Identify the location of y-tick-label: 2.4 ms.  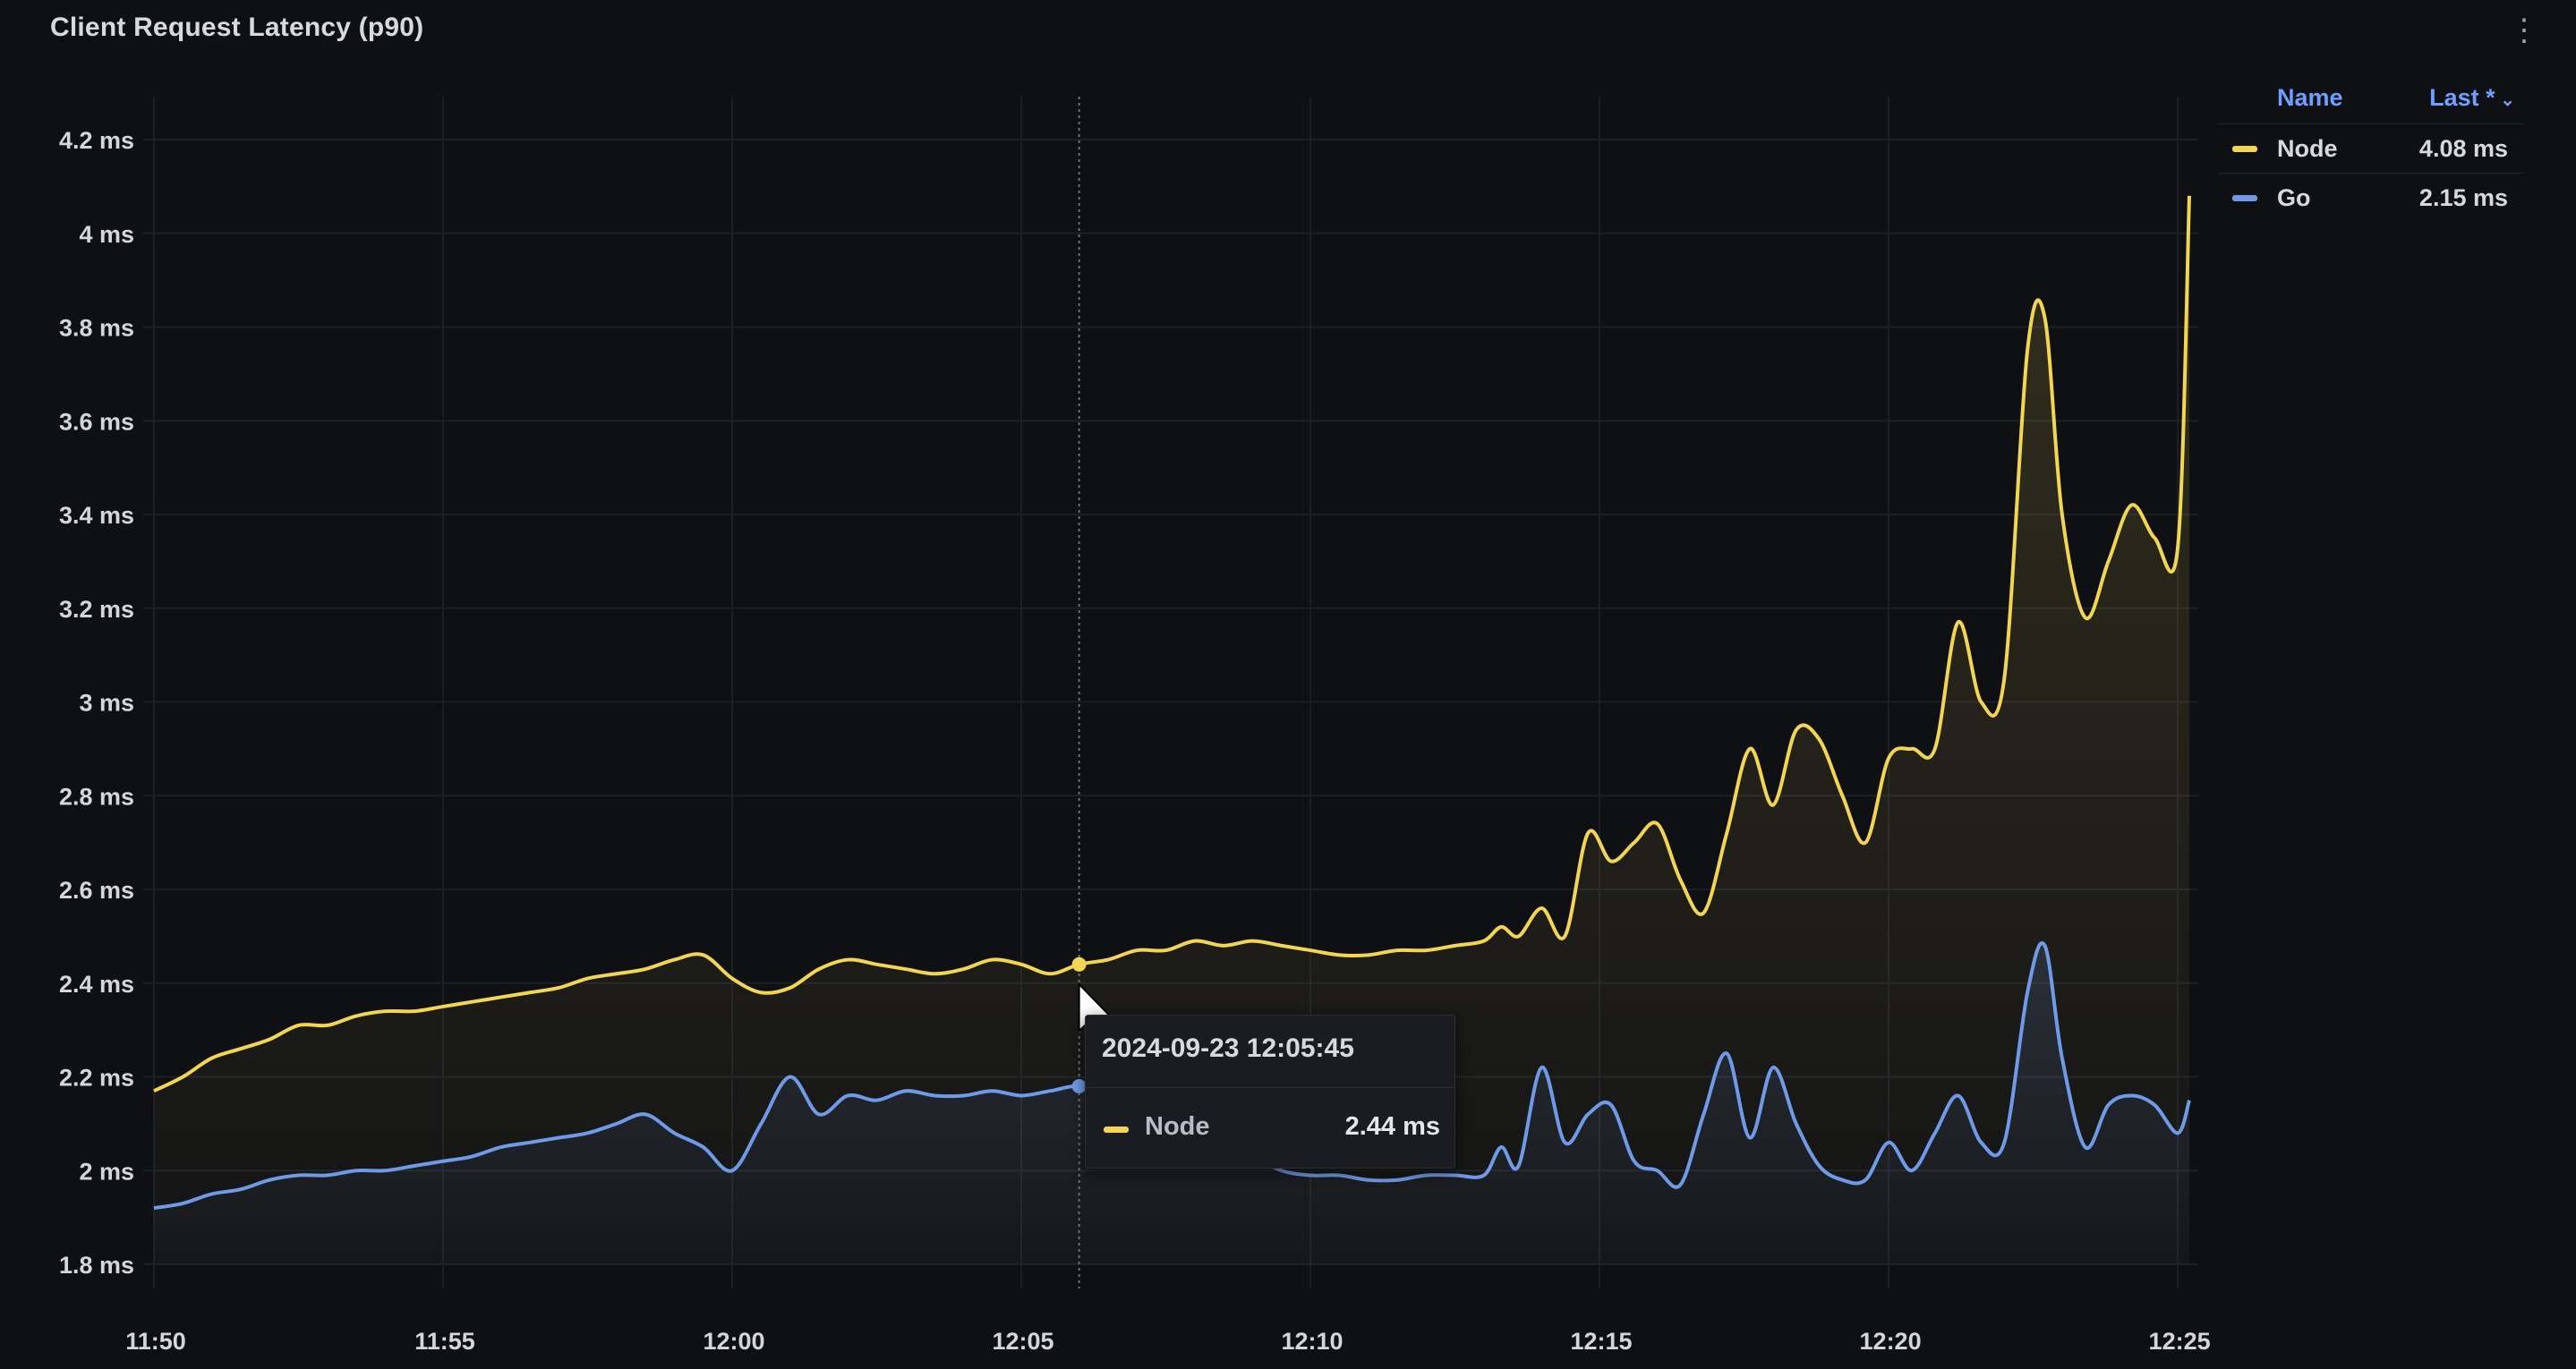
(96, 984).